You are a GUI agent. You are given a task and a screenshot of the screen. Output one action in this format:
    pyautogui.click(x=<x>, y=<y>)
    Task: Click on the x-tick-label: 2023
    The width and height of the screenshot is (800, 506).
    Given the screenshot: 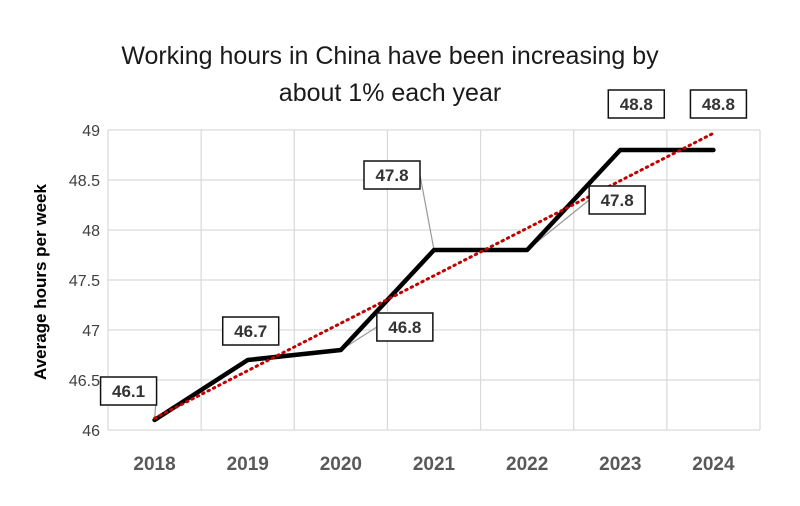 What is the action you would take?
    pyautogui.click(x=620, y=464)
    